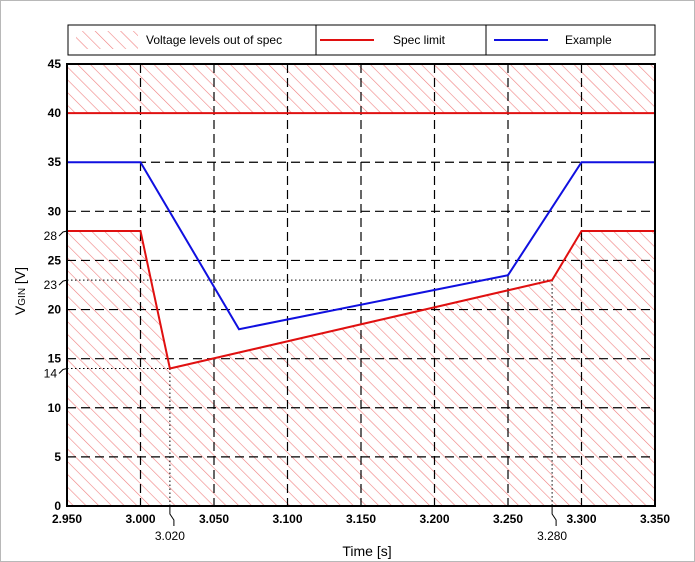 The height and width of the screenshot is (562, 695). I want to click on x-tick-label: 3.300, so click(581, 519).